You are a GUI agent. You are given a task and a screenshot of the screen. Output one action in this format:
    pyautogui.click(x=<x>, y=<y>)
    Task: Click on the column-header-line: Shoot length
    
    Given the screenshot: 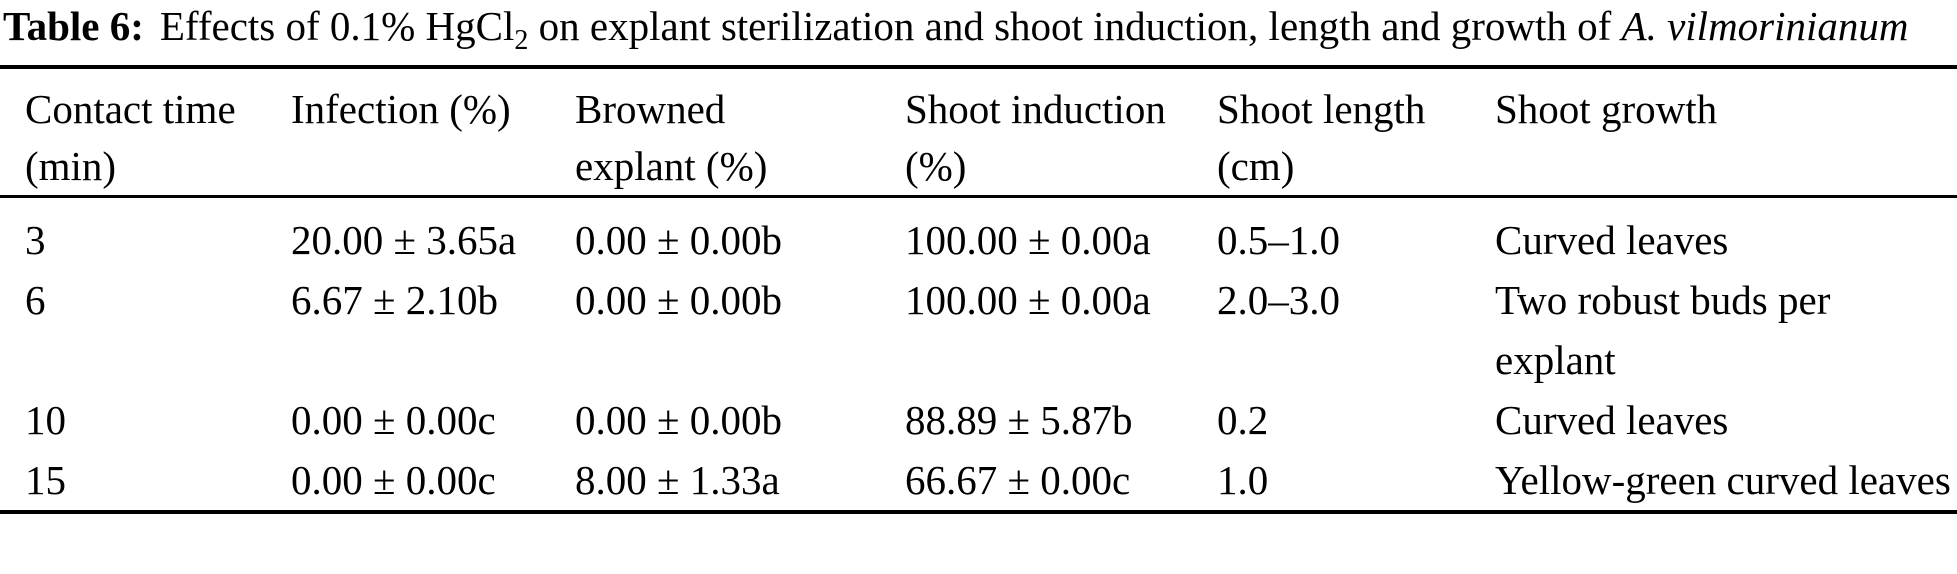 What is the action you would take?
    pyautogui.click(x=1321, y=109)
    